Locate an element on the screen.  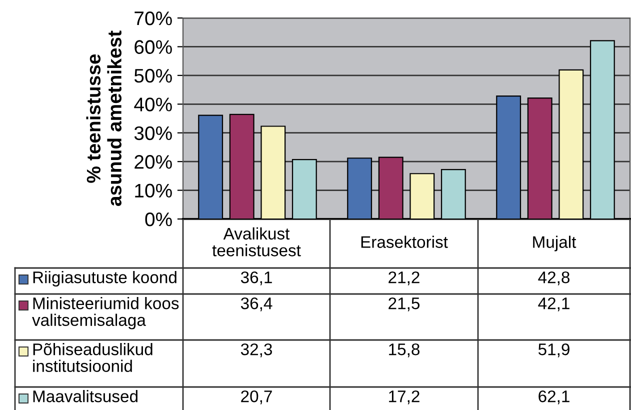
data-label: 42,8 is located at coordinates (554, 278).